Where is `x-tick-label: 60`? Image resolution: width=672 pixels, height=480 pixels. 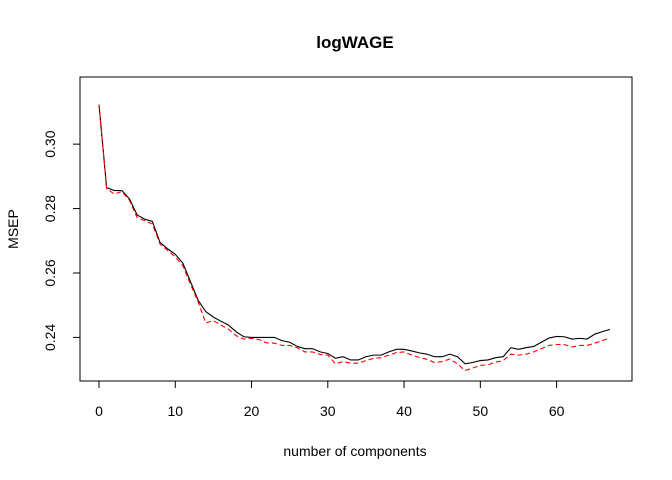
x-tick-label: 60 is located at coordinates (557, 411).